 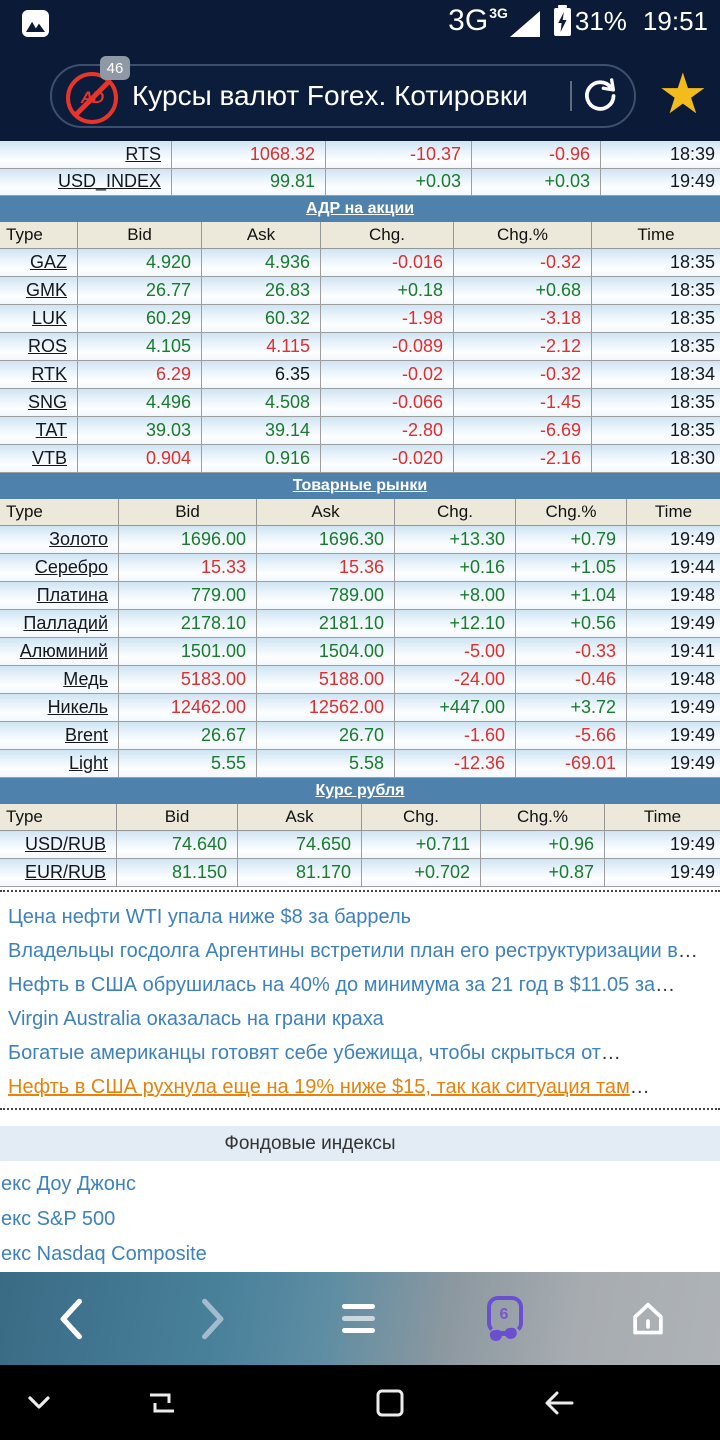 I want to click on instrument-link: Медь, so click(x=59, y=679).